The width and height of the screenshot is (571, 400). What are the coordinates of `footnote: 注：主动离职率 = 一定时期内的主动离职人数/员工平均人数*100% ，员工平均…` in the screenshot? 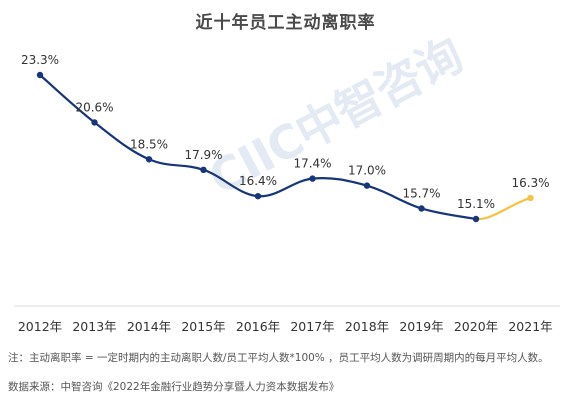 It's located at (278, 358).